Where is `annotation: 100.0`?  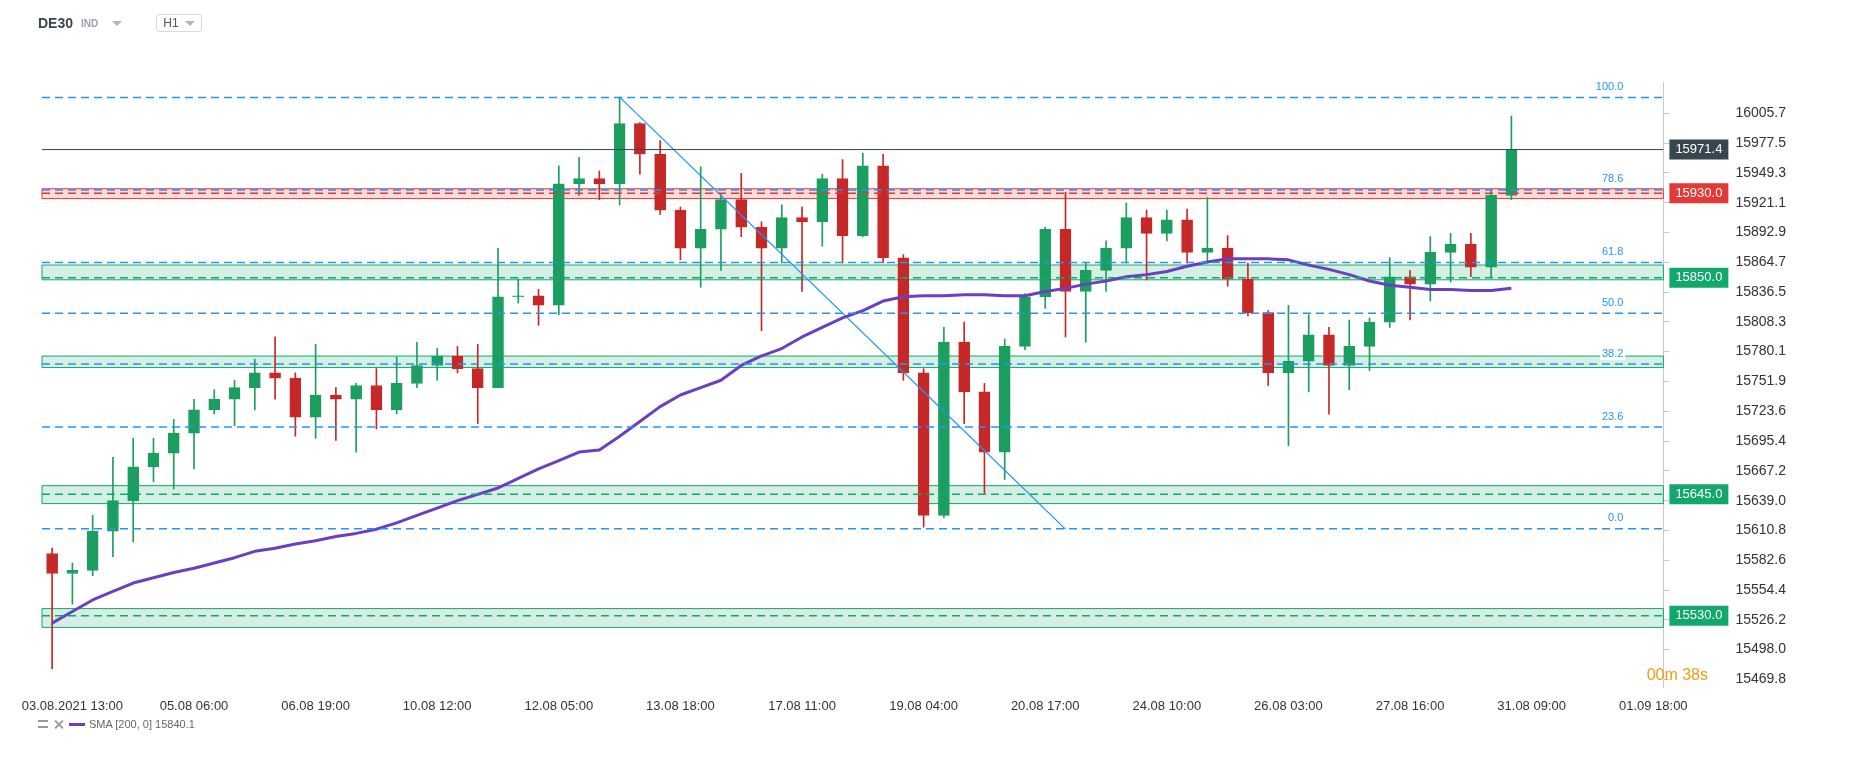
annotation: 100.0 is located at coordinates (1609, 86).